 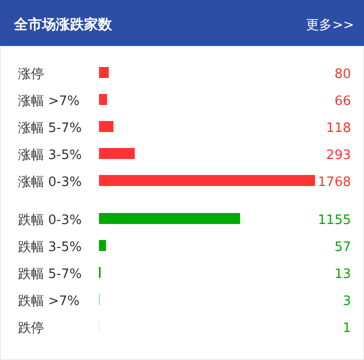 What do you see at coordinates (50, 182) in the screenshot?
I see `y-tick-label: 涨幅 0-3%` at bounding box center [50, 182].